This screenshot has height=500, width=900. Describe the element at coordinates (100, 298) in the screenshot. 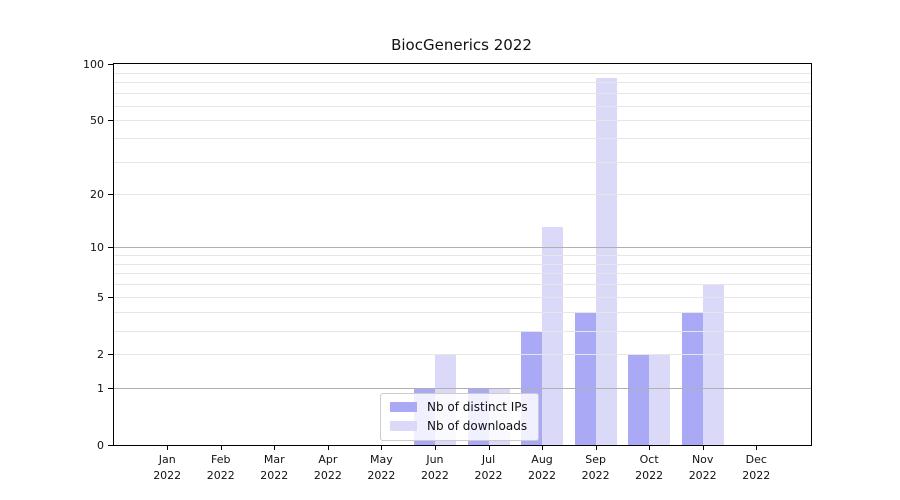

I see `y-axis-label-5: 5` at that location.